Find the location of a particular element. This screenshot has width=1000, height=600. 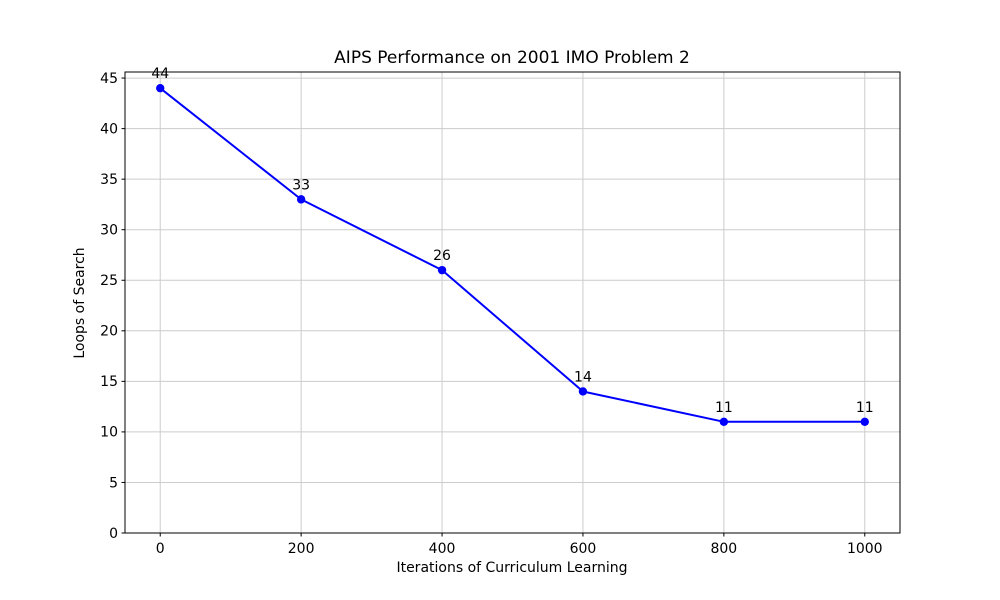

data-point-value-label: 44 is located at coordinates (160, 74).